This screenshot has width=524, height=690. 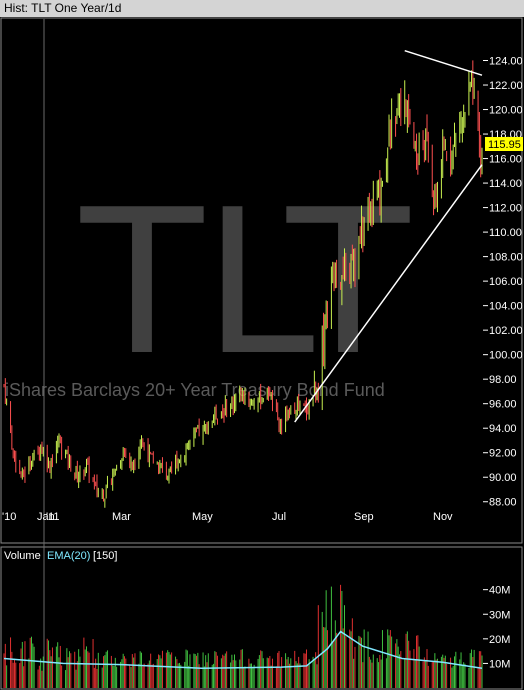 I want to click on price-tick-label: 100.00, so click(x=506, y=356).